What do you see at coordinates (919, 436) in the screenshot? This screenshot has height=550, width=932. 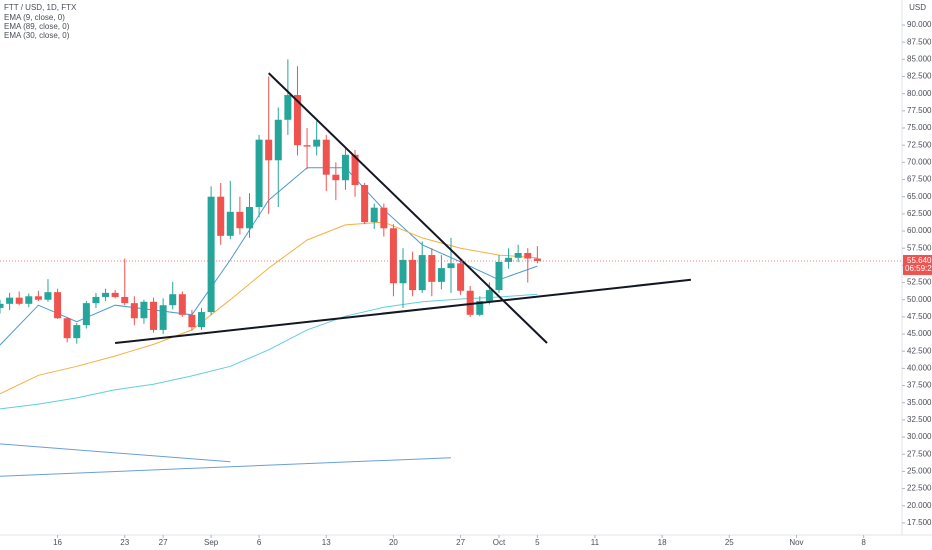 I see `y-tick-label: 30.000` at bounding box center [919, 436].